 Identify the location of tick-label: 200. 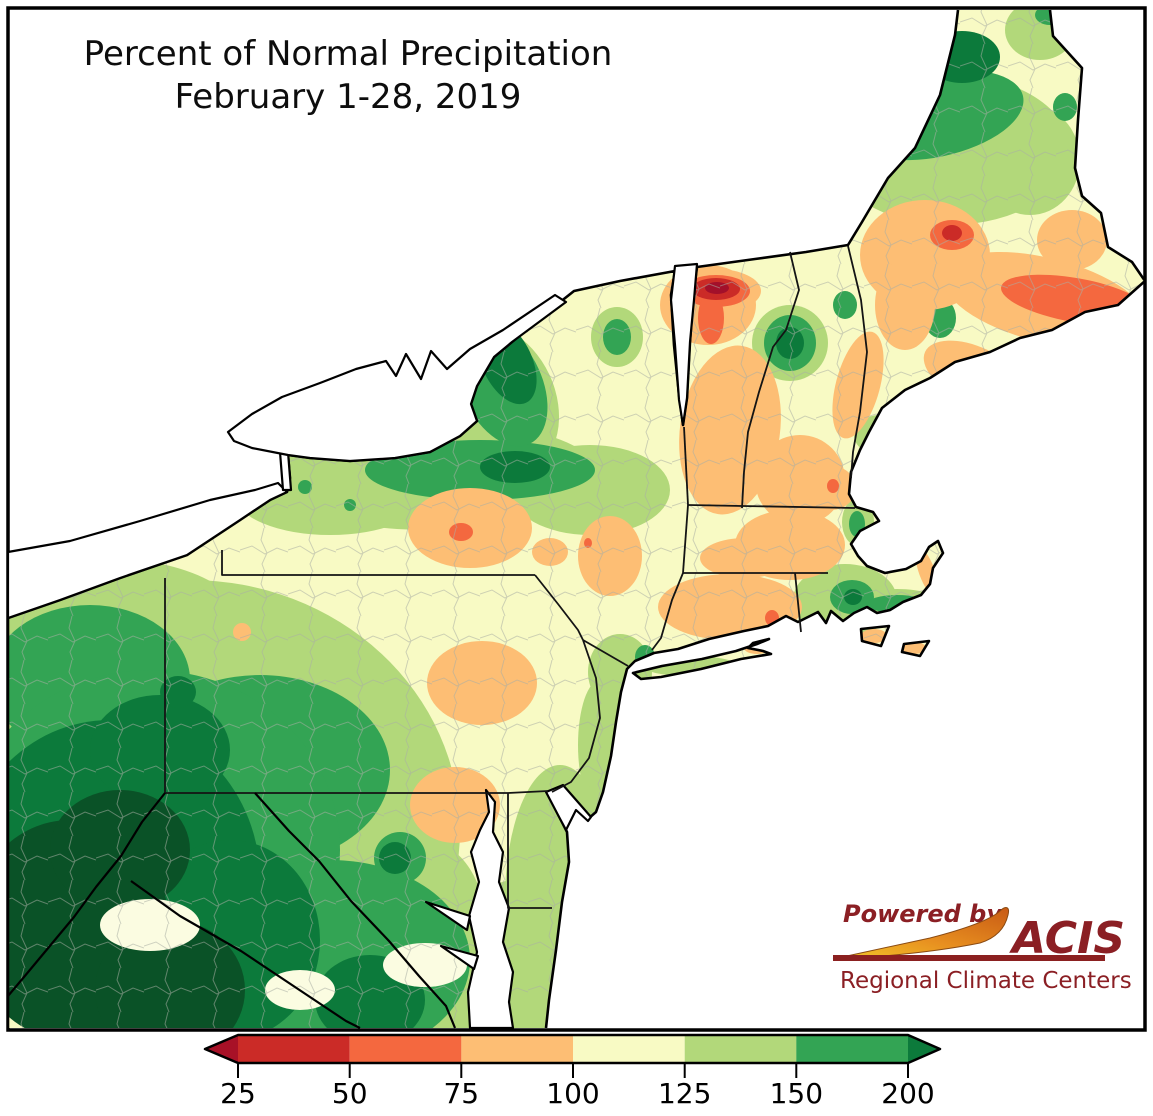
(907, 1093).